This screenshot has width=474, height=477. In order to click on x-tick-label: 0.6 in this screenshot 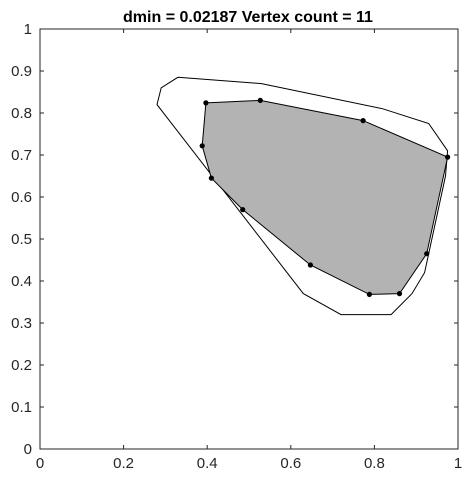, I will do `click(290, 463)`.